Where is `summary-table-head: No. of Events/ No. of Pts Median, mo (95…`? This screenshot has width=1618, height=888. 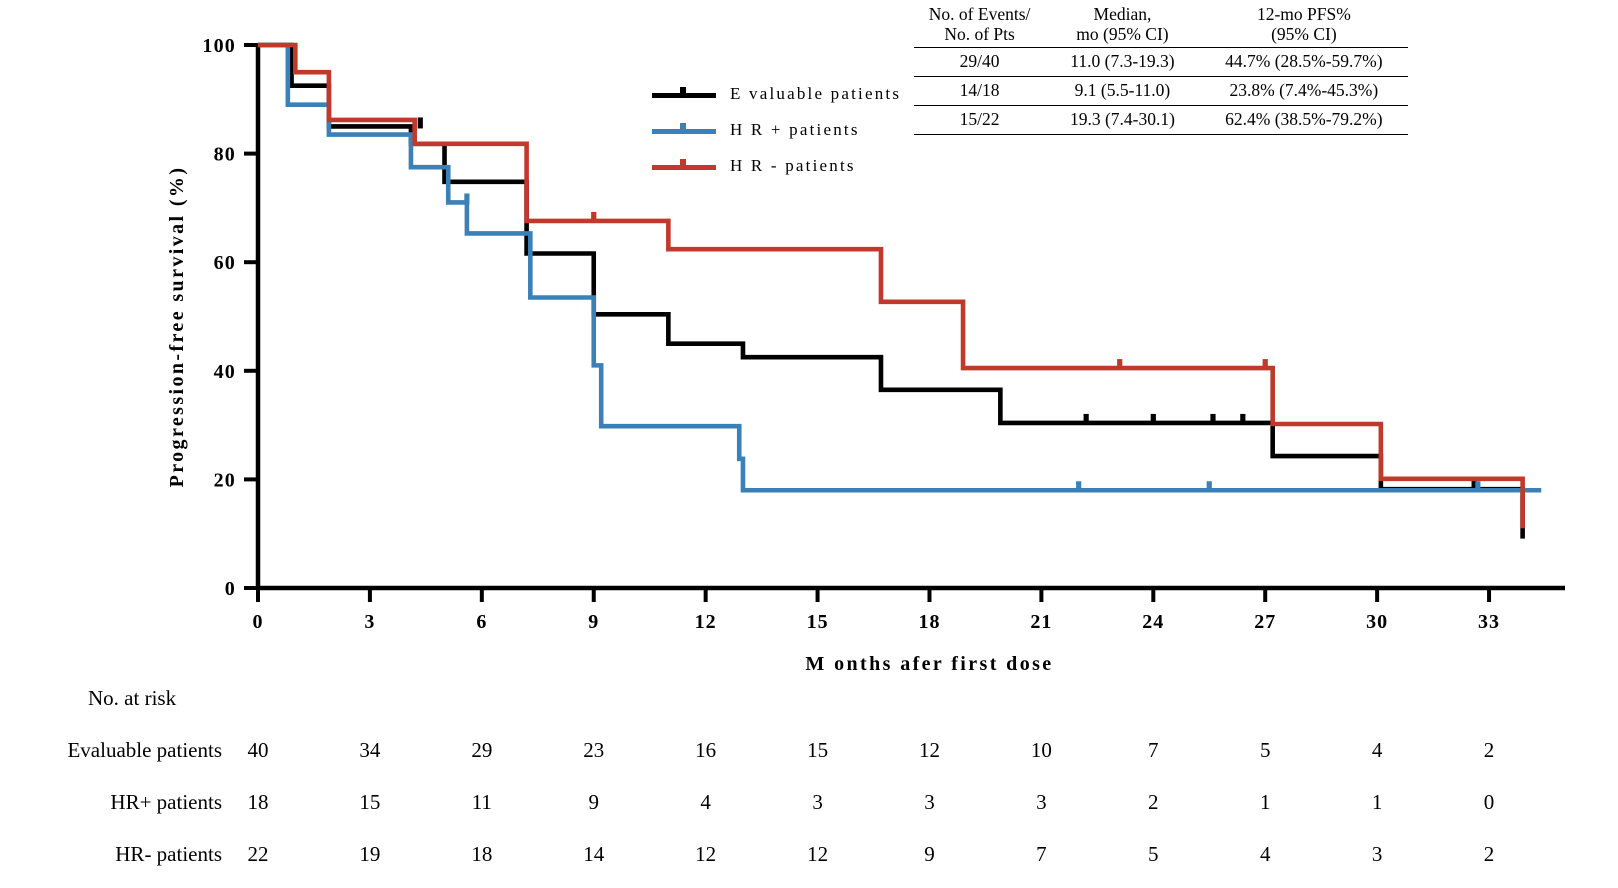 summary-table-head: No. of Events/ No. of Pts Median, mo (95… is located at coordinates (1161, 26).